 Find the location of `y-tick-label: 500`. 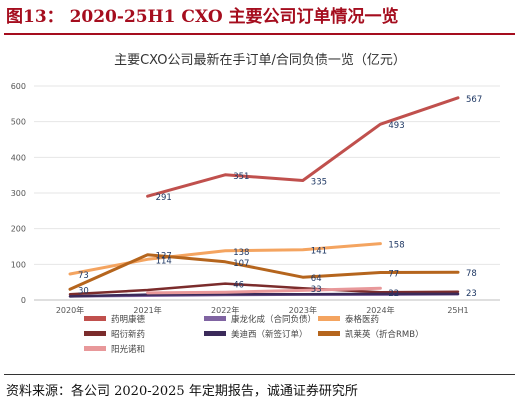

y-tick-label: 500 is located at coordinates (18, 122).